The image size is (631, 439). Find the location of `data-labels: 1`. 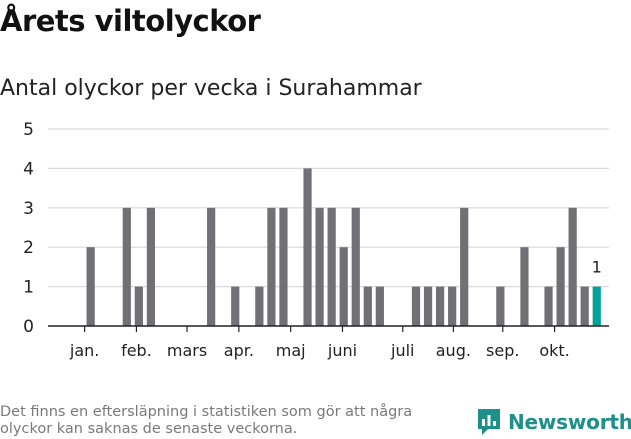

data-labels: 1 is located at coordinates (597, 267).